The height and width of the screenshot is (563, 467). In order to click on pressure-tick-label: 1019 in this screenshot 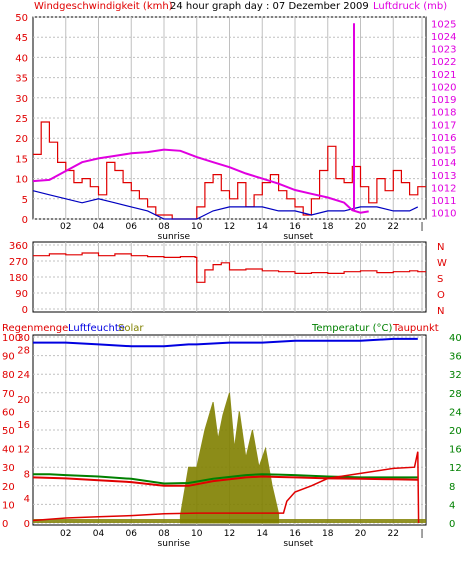, I will do `click(443, 100)`.